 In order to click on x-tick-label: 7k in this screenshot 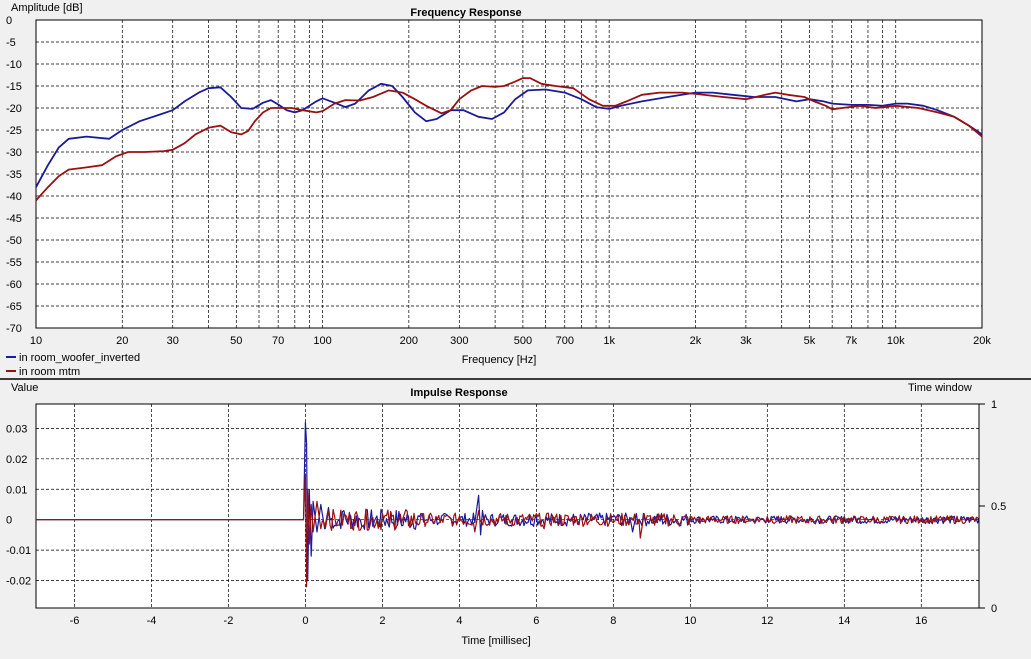, I will do `click(852, 341)`.